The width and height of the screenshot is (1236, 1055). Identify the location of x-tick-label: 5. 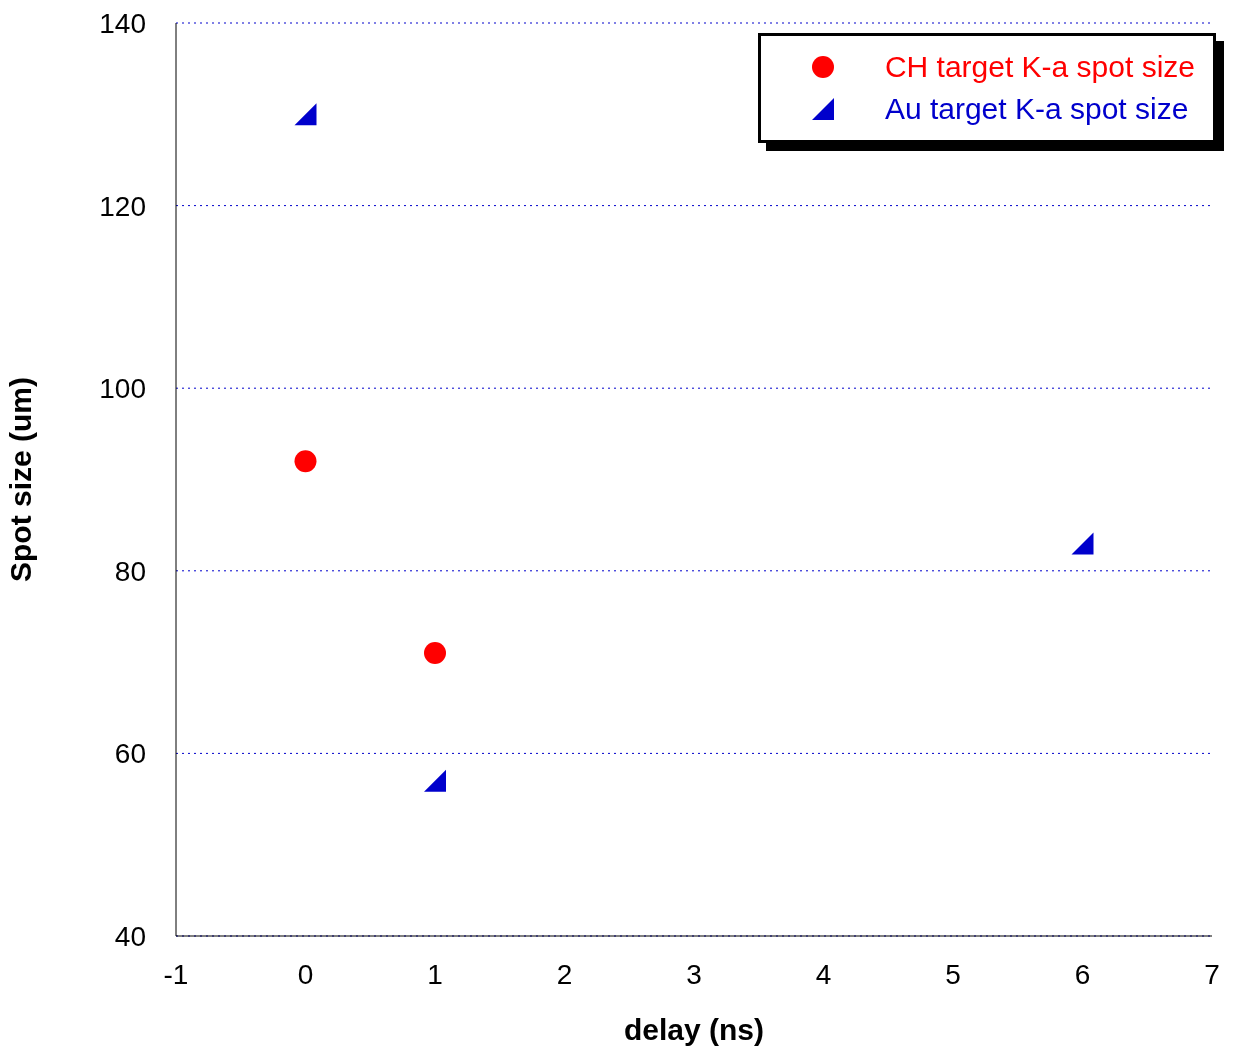
(953, 974).